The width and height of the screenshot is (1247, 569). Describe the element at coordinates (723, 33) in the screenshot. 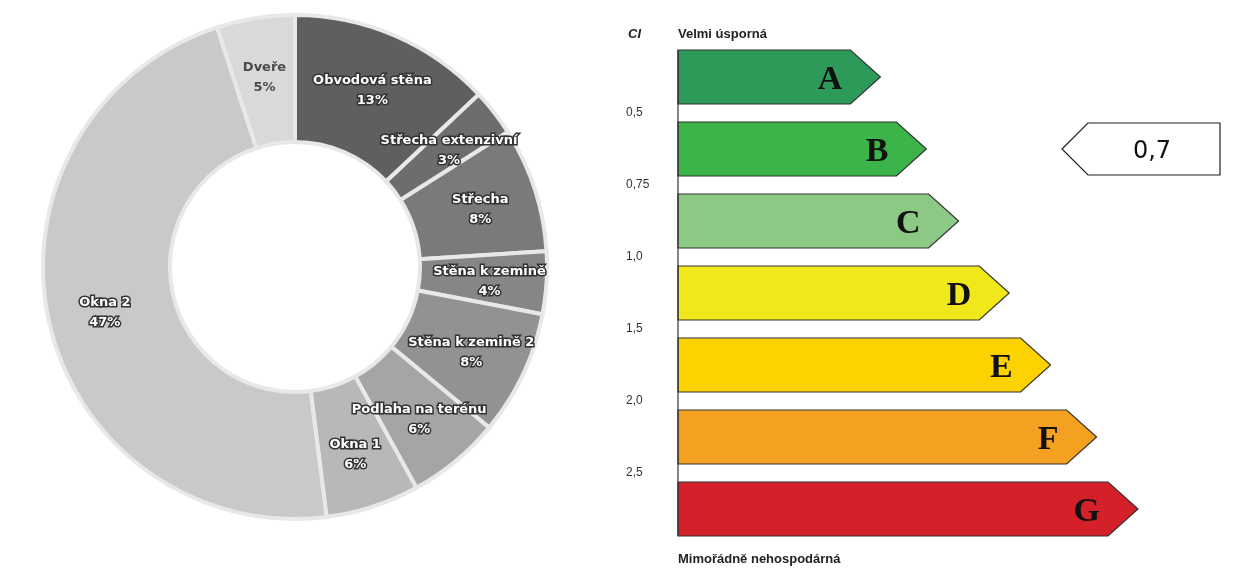

I see `text: Velmi úsporná` at that location.